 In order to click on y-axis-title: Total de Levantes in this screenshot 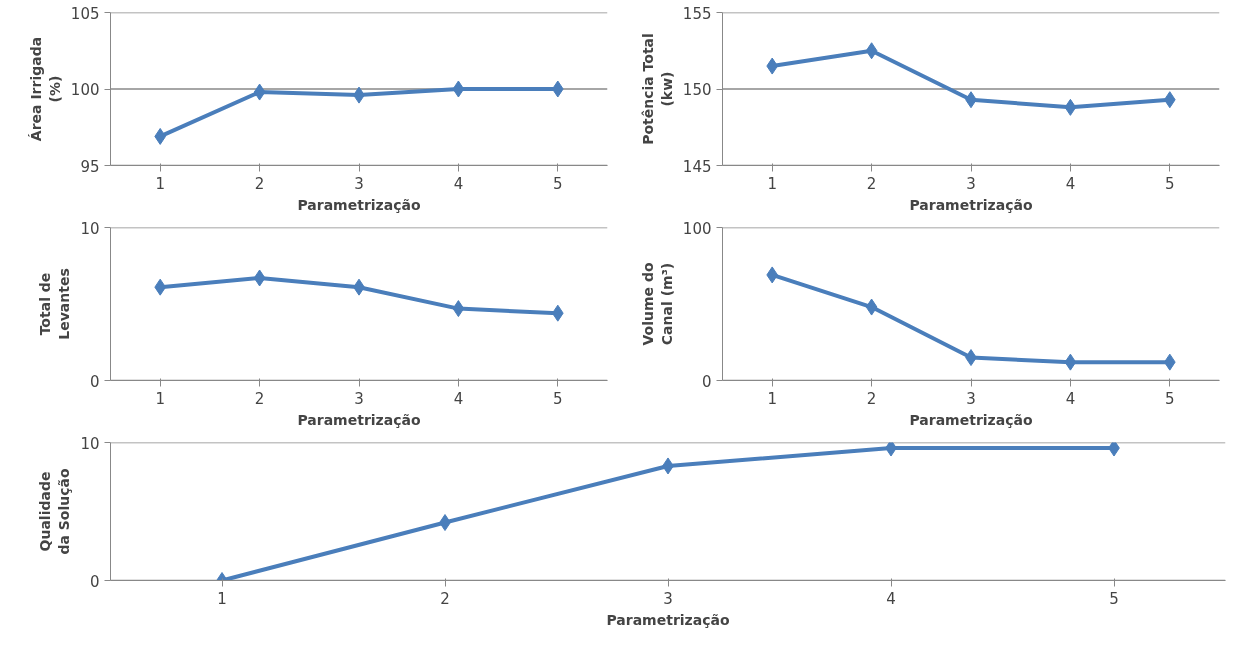, I will do `click(55, 304)`.